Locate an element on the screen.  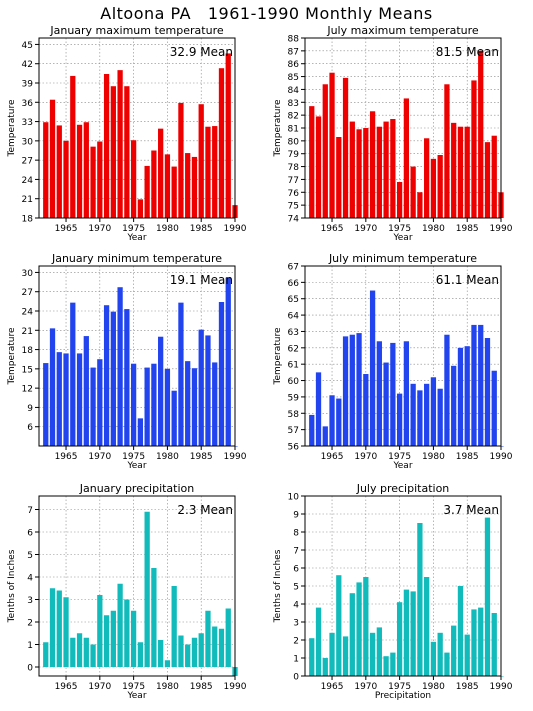
y-tick-label: 39 is located at coordinates (28, 85).